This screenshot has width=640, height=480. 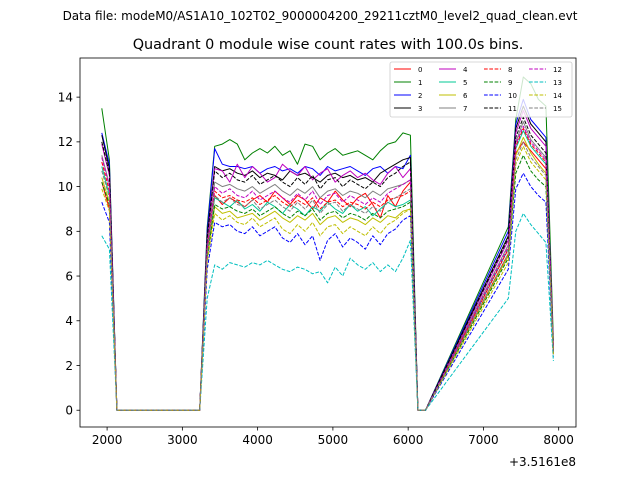 What do you see at coordinates (465, 96) in the screenshot?
I see `legend-label-6: 6` at bounding box center [465, 96].